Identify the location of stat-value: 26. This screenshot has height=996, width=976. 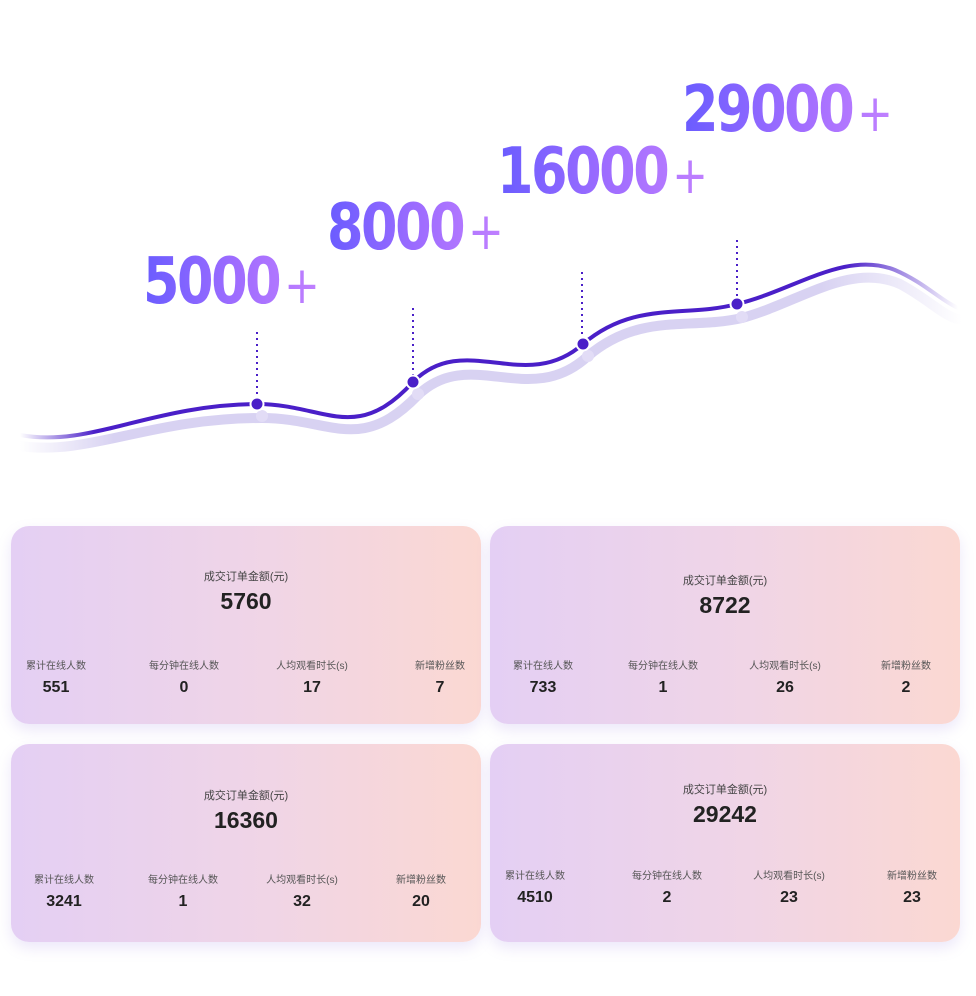
(785, 687).